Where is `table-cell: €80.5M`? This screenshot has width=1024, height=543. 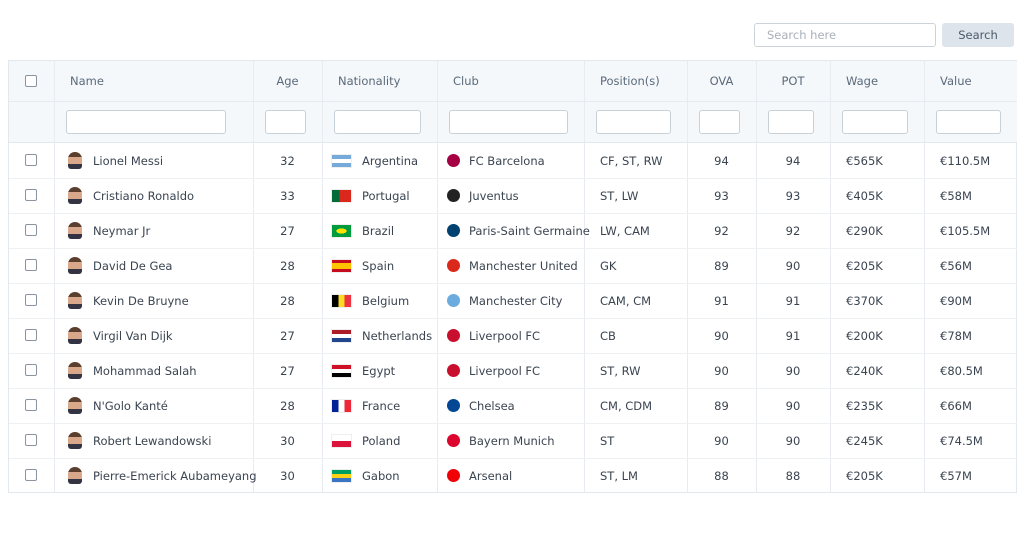
table-cell: €80.5M is located at coordinates (961, 370).